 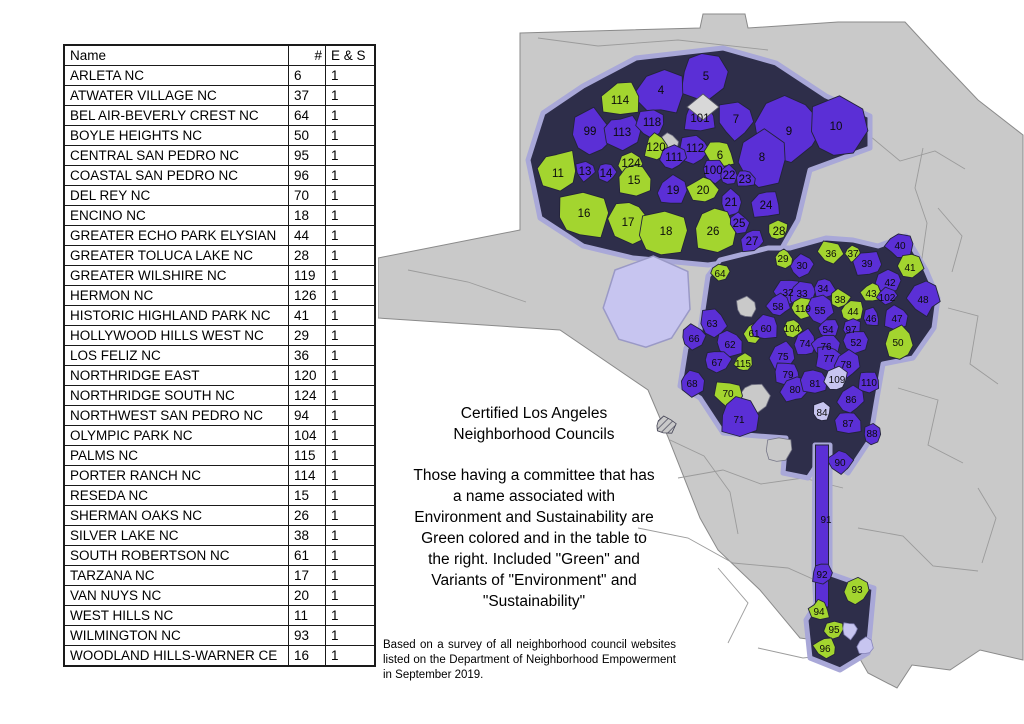 What do you see at coordinates (307, 215) in the screenshot?
I see `cell-number: 18` at bounding box center [307, 215].